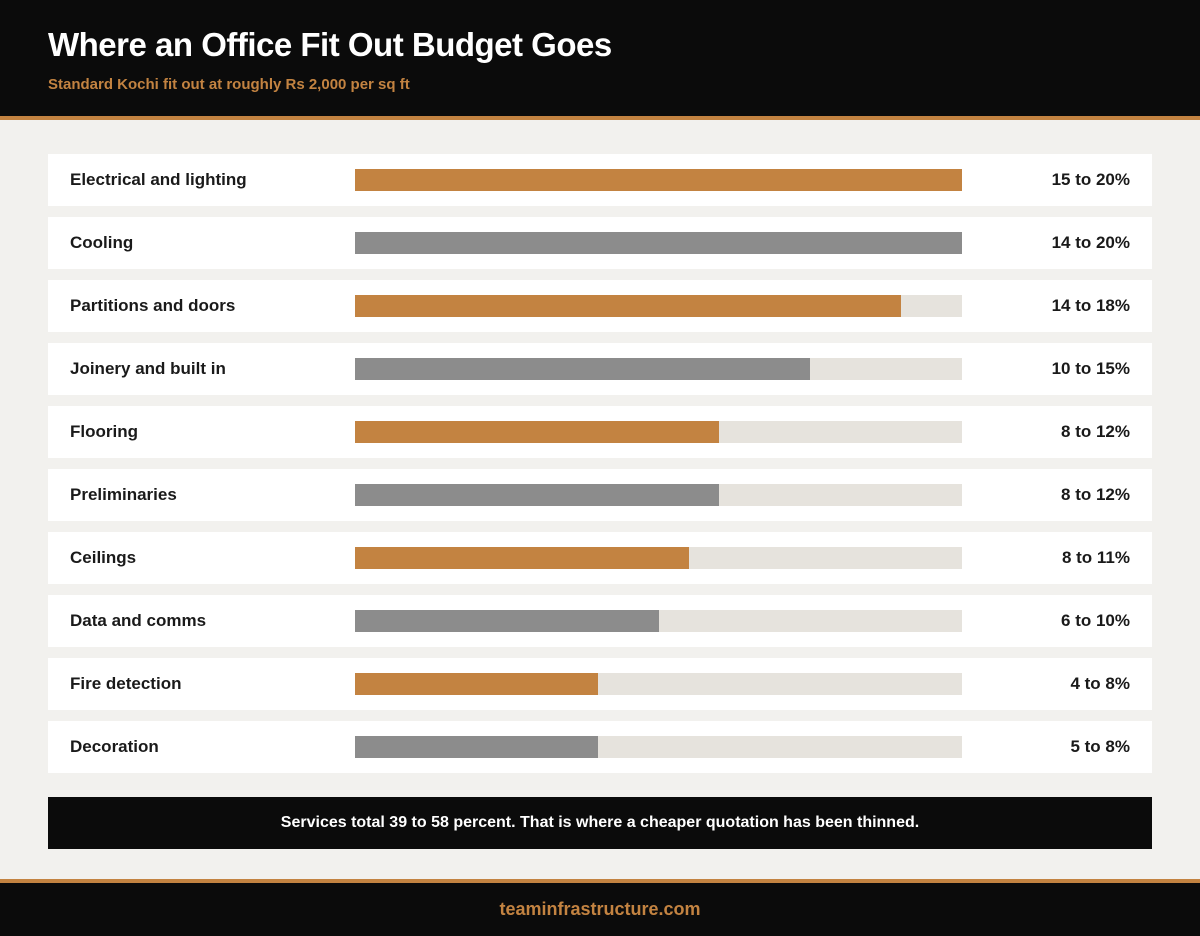 This screenshot has height=936, width=1200. Describe the element at coordinates (1090, 179) in the screenshot. I see `value-label: 15 to 20%` at that location.